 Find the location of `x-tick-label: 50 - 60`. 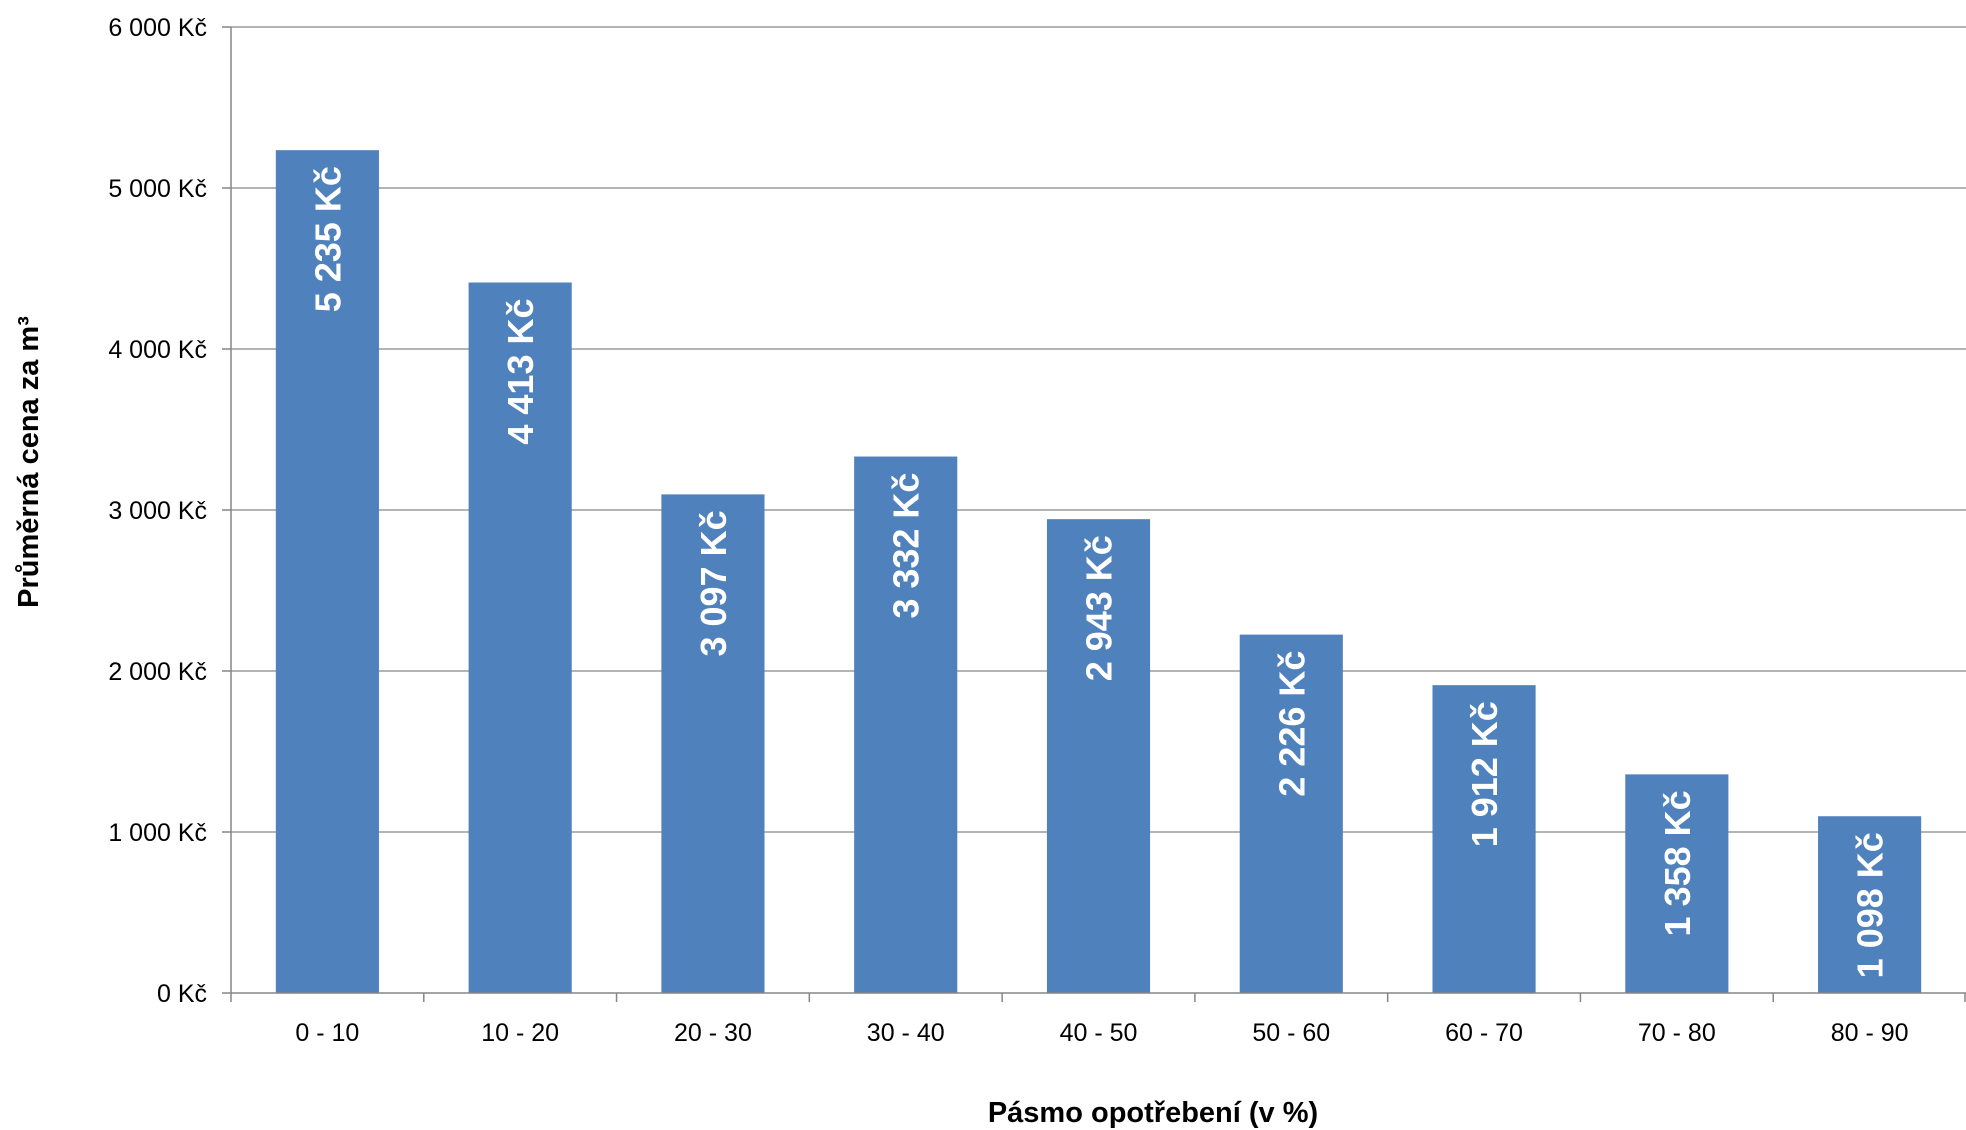

x-tick-label: 50 - 60 is located at coordinates (1291, 1033).